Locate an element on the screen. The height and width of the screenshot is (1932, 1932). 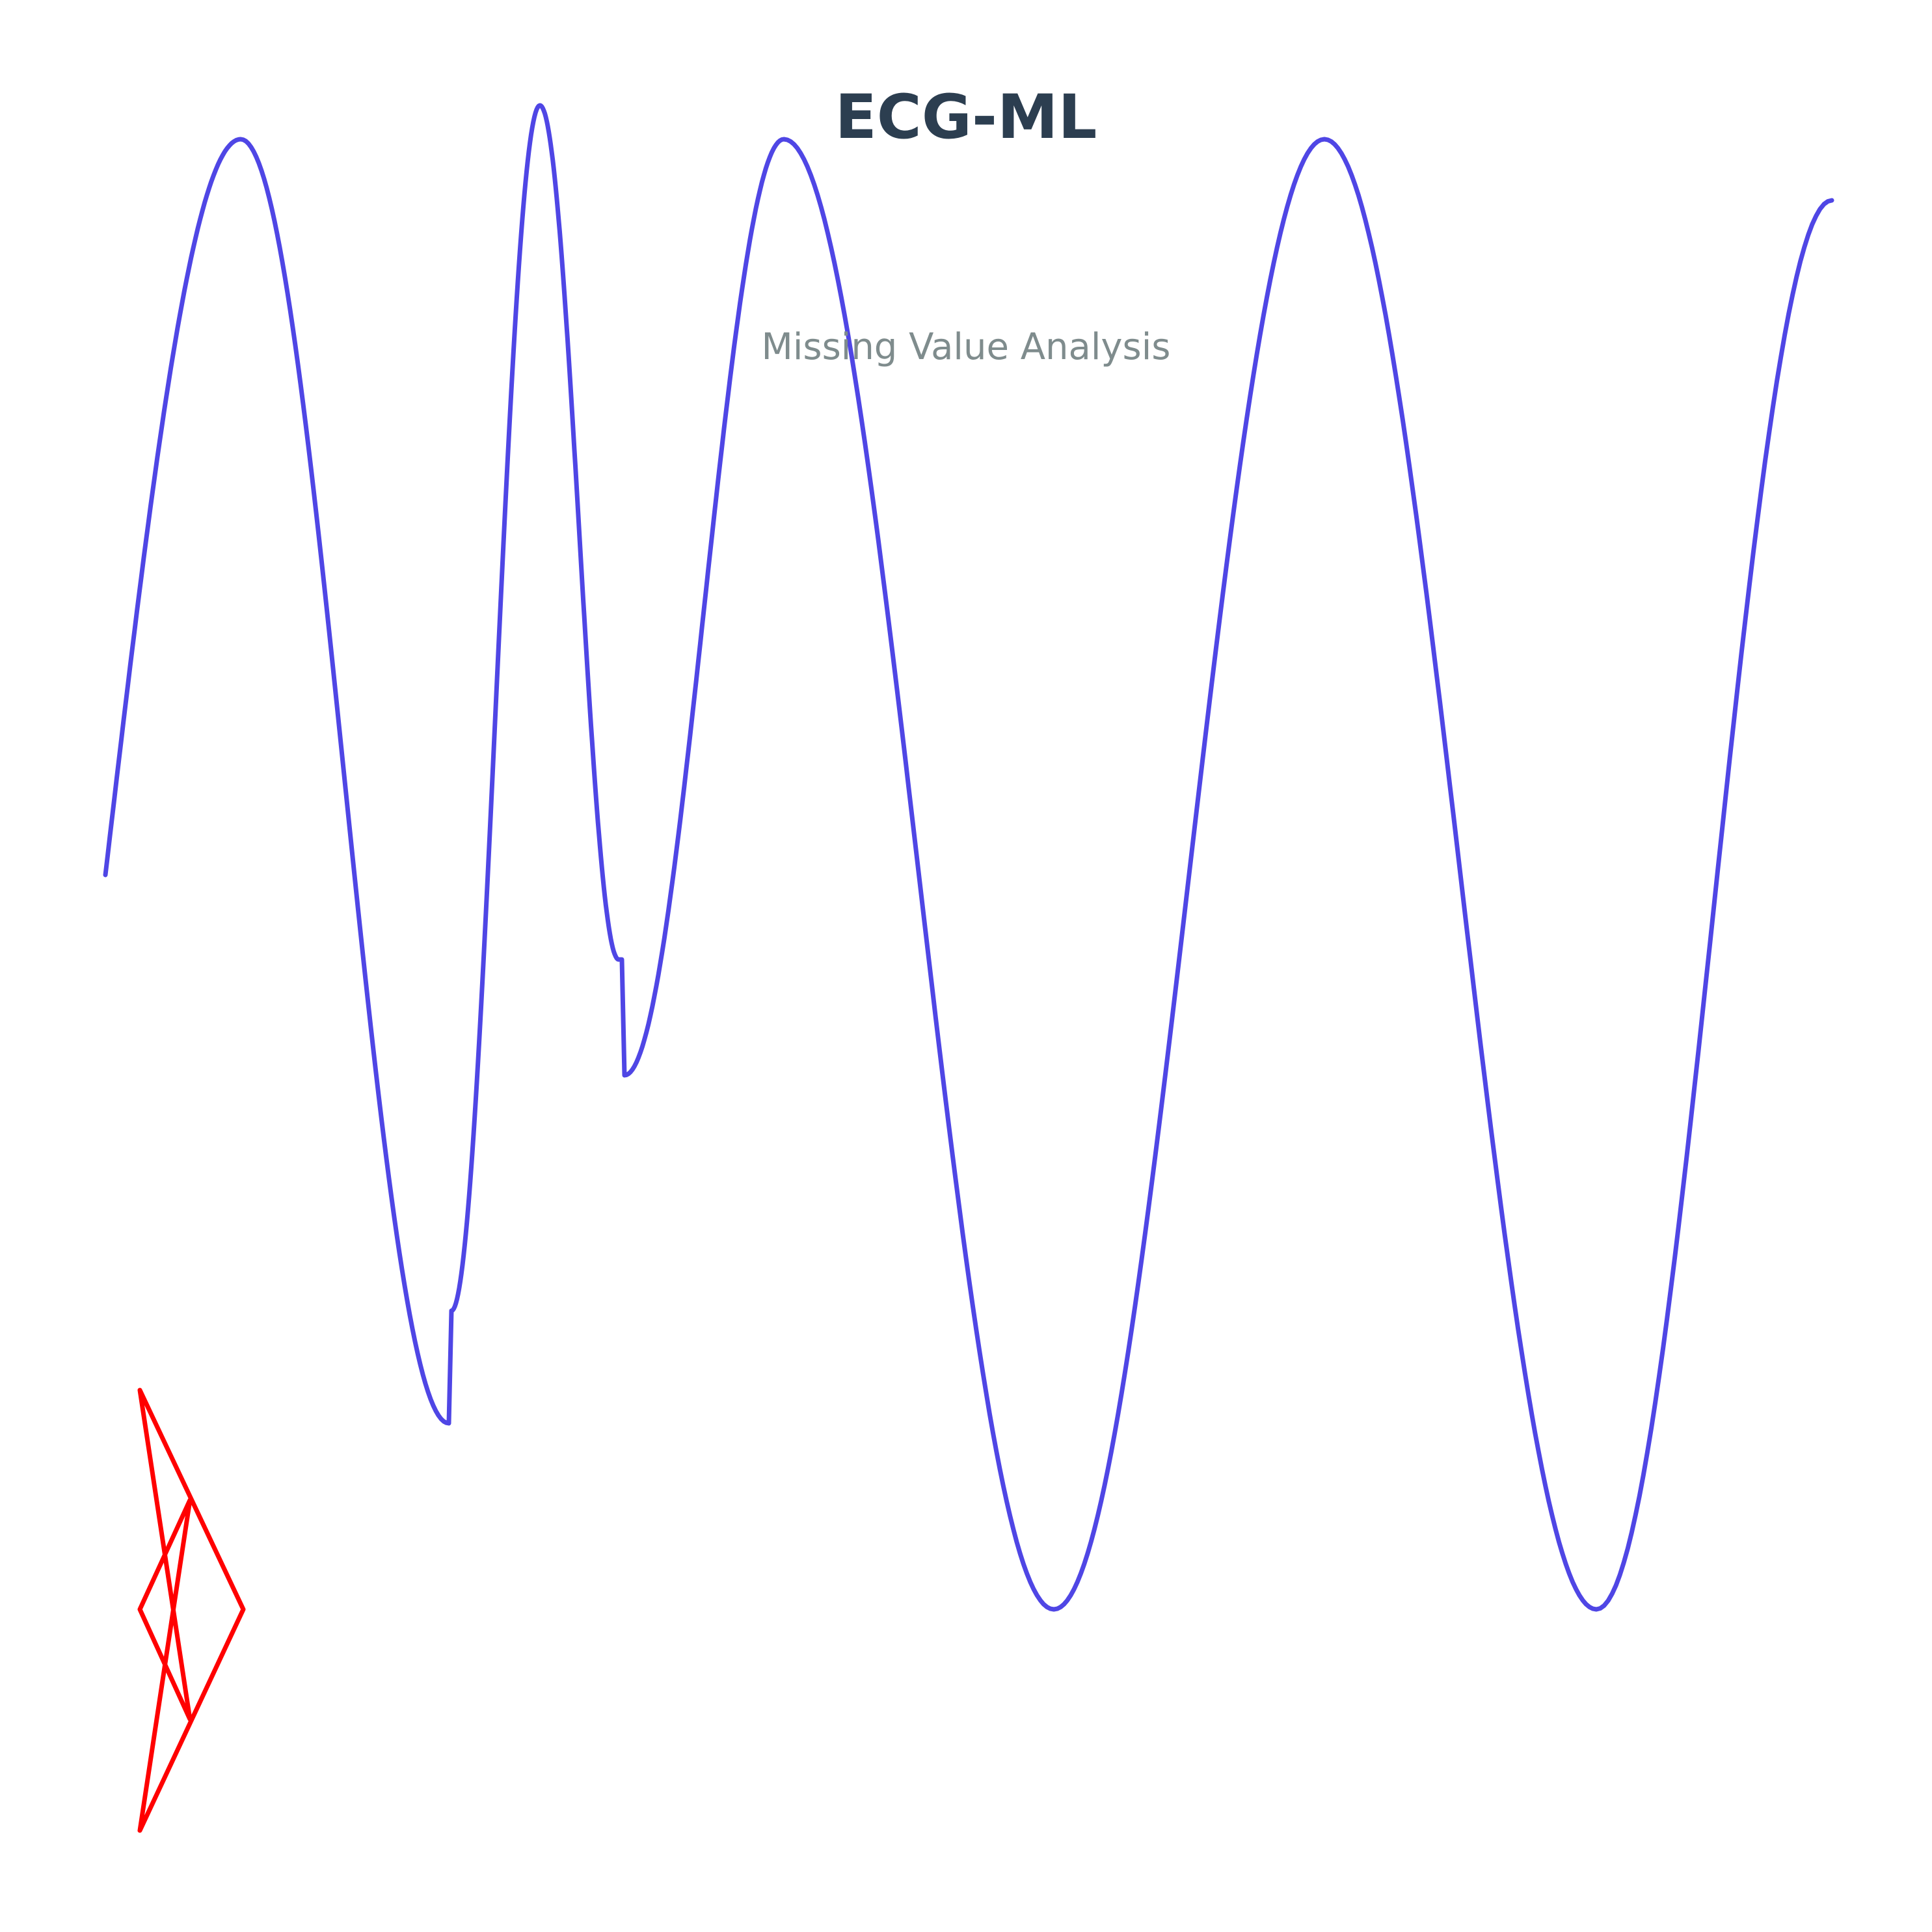
logo-stroke is located at coordinates (191, 1610).